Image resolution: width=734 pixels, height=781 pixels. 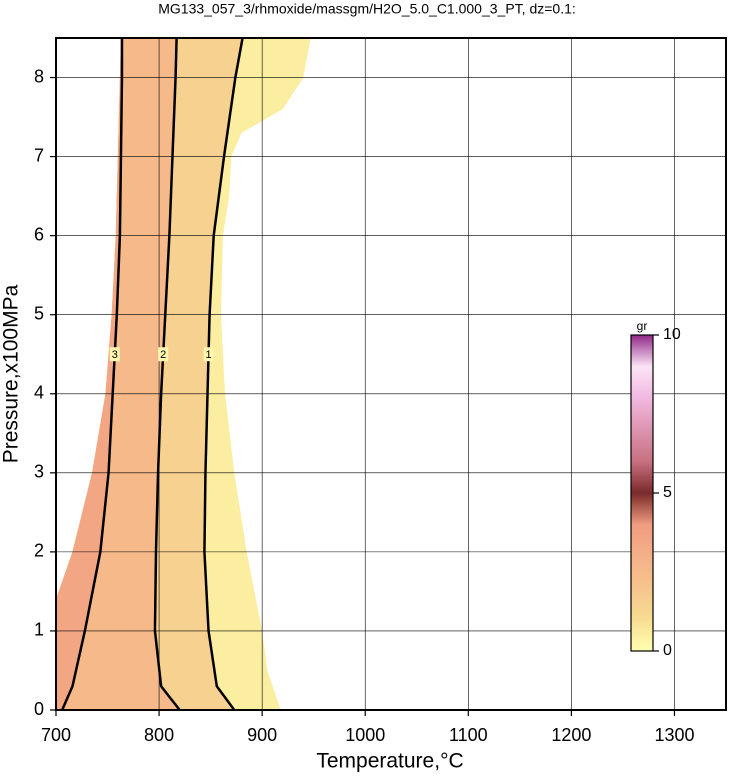 What do you see at coordinates (39, 76) in the screenshot?
I see `y-tick-label: 8` at bounding box center [39, 76].